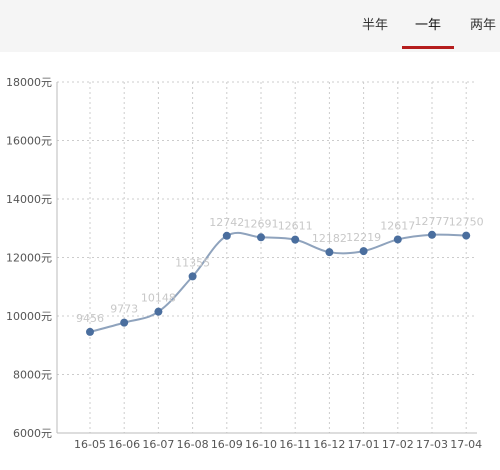  What do you see at coordinates (29, 258) in the screenshot?
I see `y-tick-label: 12000元` at bounding box center [29, 258].